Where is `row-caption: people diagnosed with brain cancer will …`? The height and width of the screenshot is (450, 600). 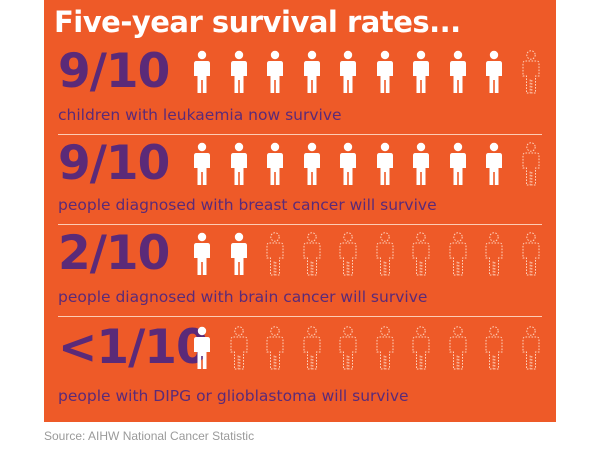 row-caption: people diagnosed with brain cancer will … is located at coordinates (243, 297).